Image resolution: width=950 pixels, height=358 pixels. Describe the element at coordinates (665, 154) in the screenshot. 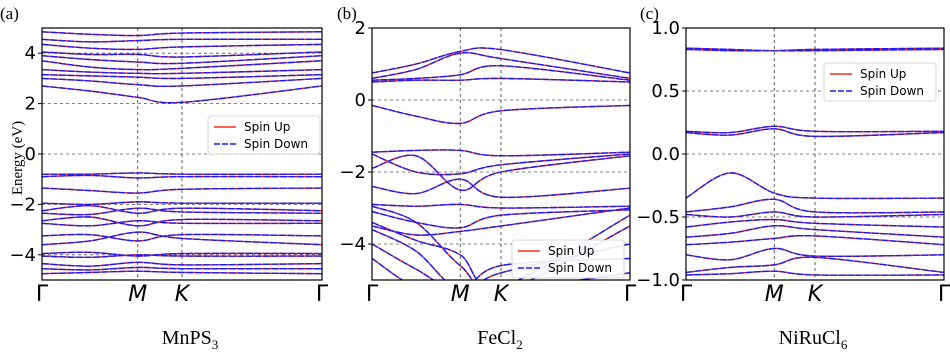

I see `y-tick-label: 0.0` at that location.